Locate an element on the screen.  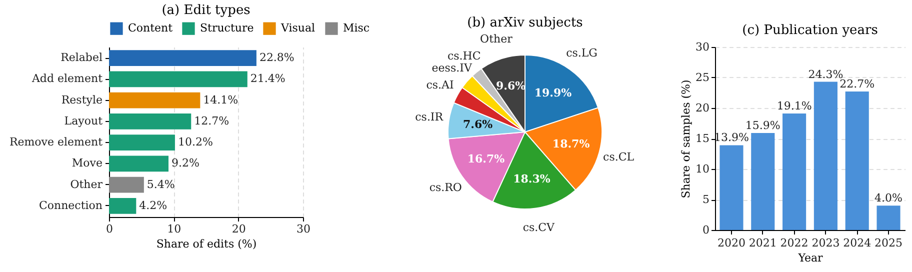
data-label: 10.2% is located at coordinates (195, 142).